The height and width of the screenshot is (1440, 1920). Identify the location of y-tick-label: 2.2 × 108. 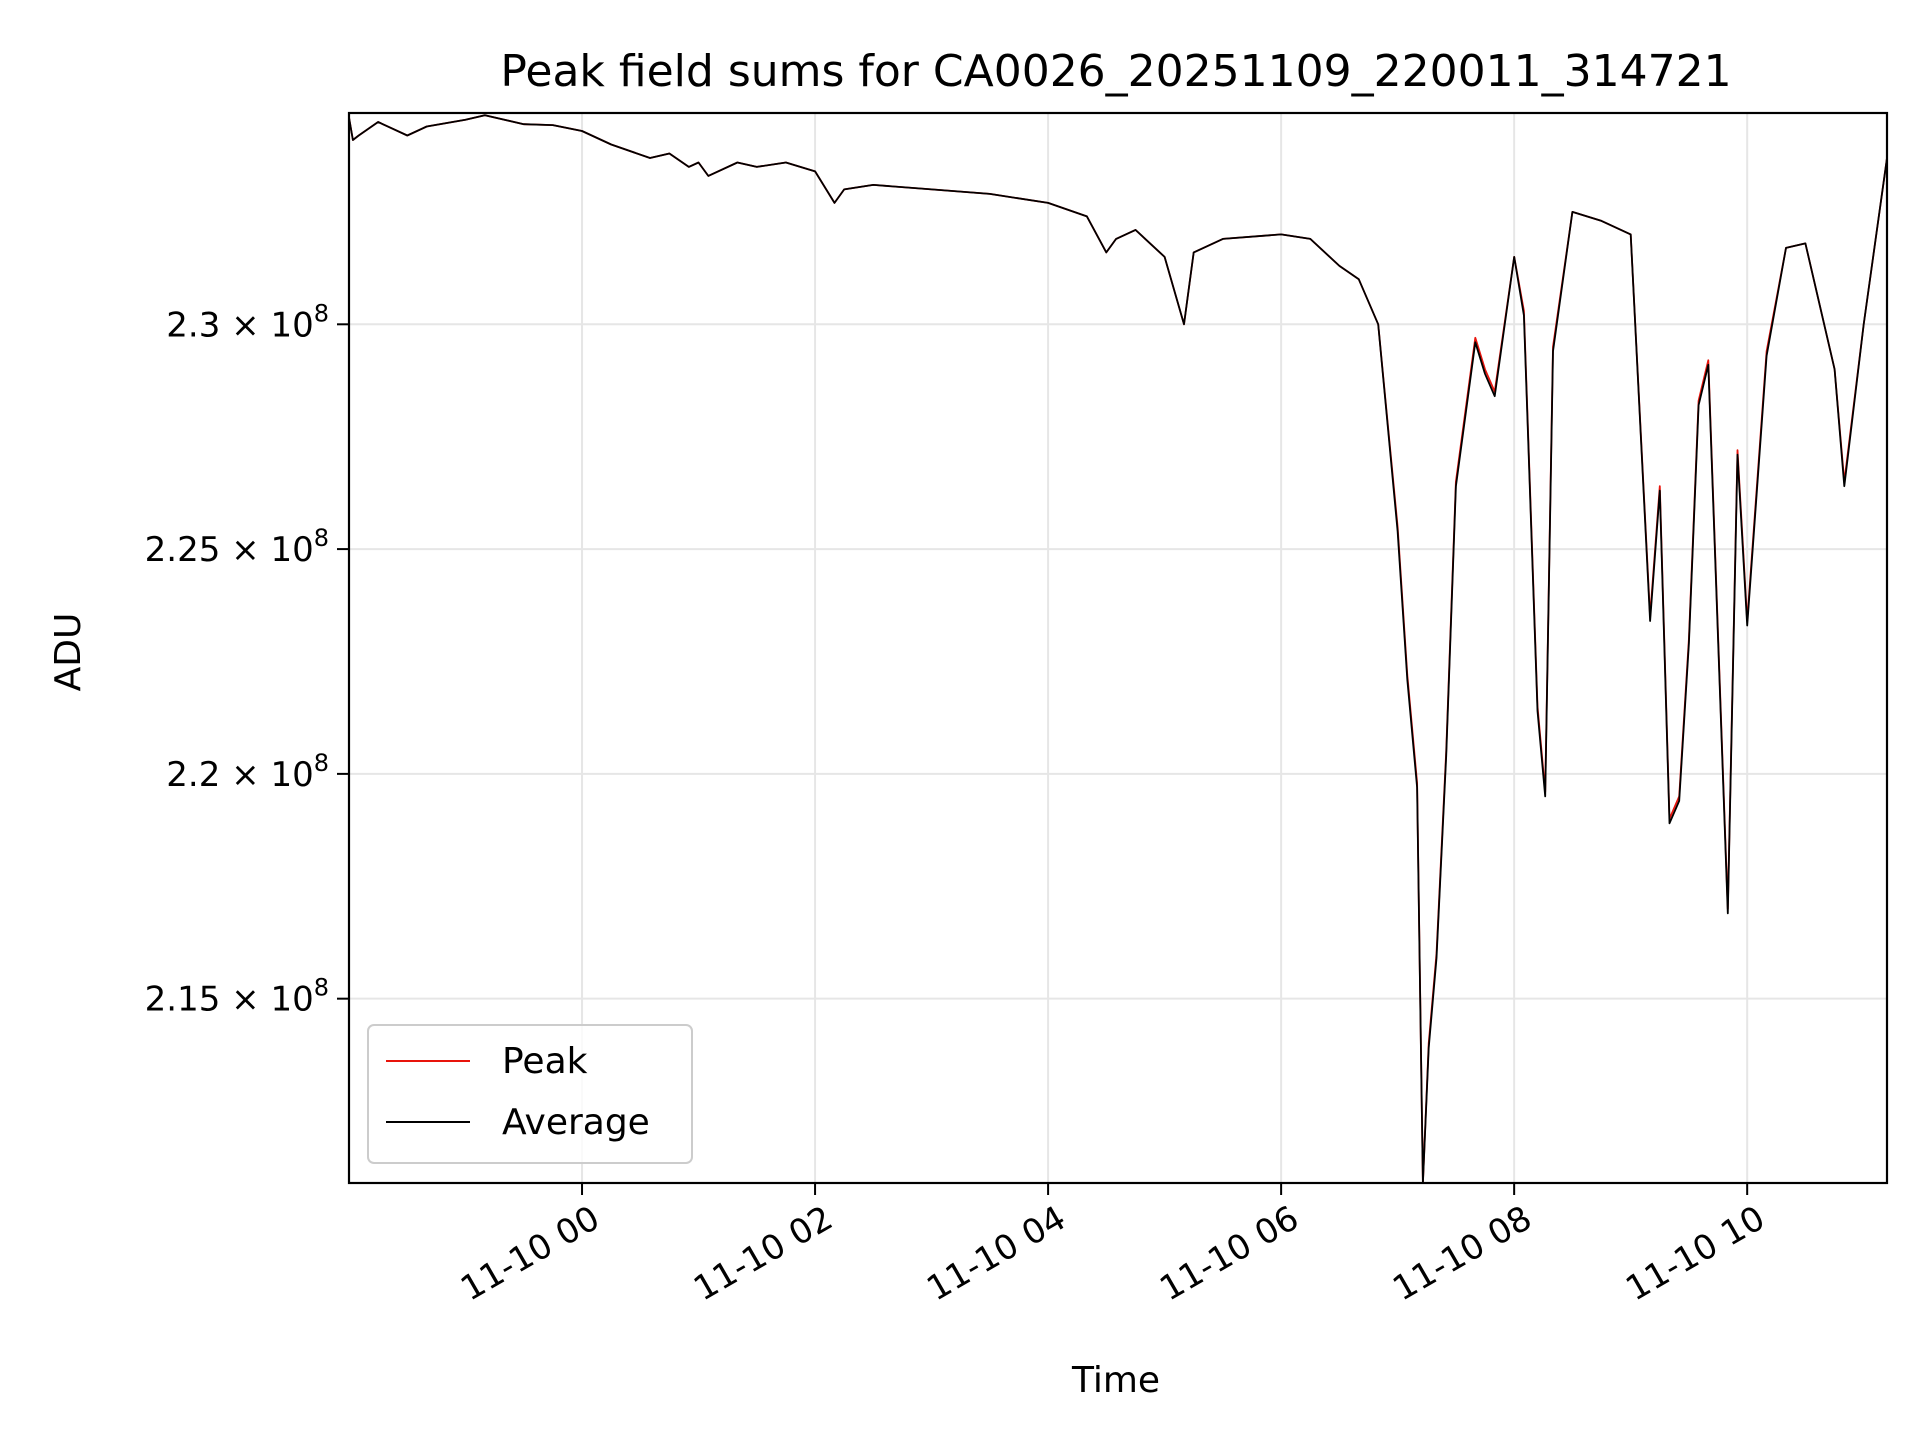
(247, 772).